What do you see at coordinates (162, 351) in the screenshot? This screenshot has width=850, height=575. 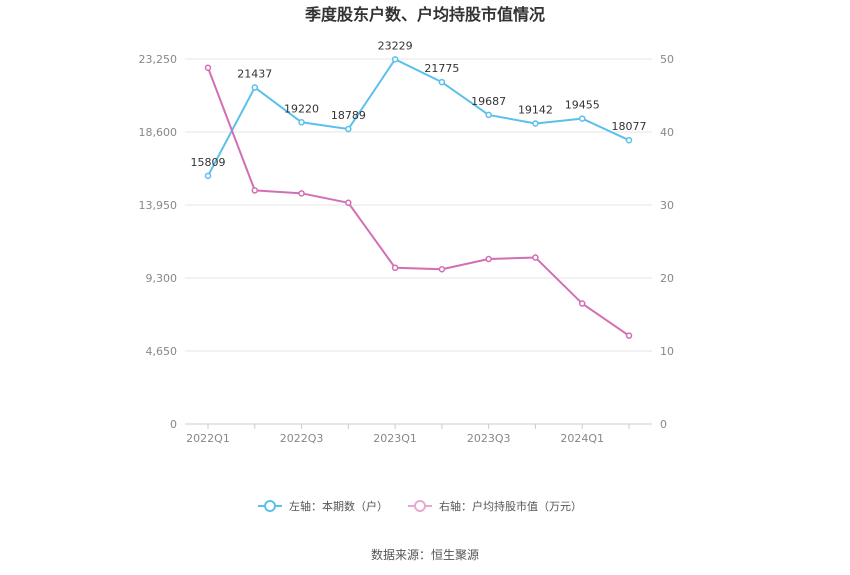 I see `left-tick-label: 4,650` at bounding box center [162, 351].